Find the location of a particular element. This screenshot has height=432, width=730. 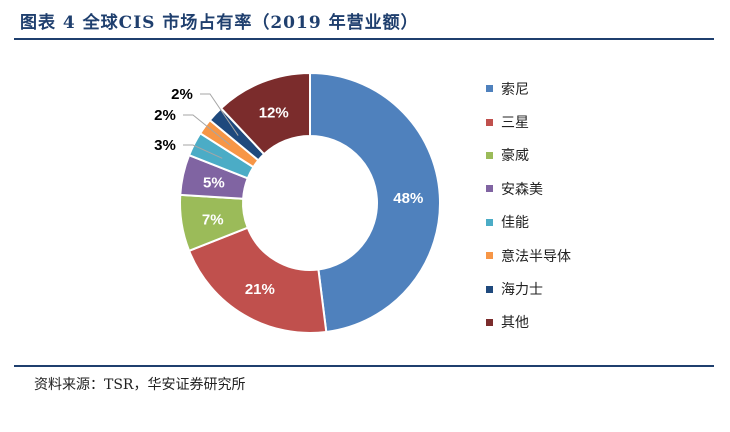

legend-item-st: 意法半导体 is located at coordinates (528, 255).